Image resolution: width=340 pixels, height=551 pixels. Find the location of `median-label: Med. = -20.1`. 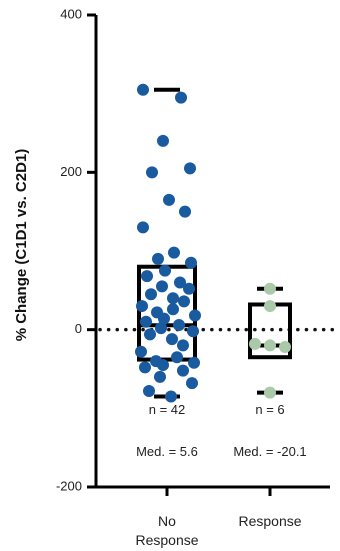

median-label: Med. = -20.1 is located at coordinates (269, 451).